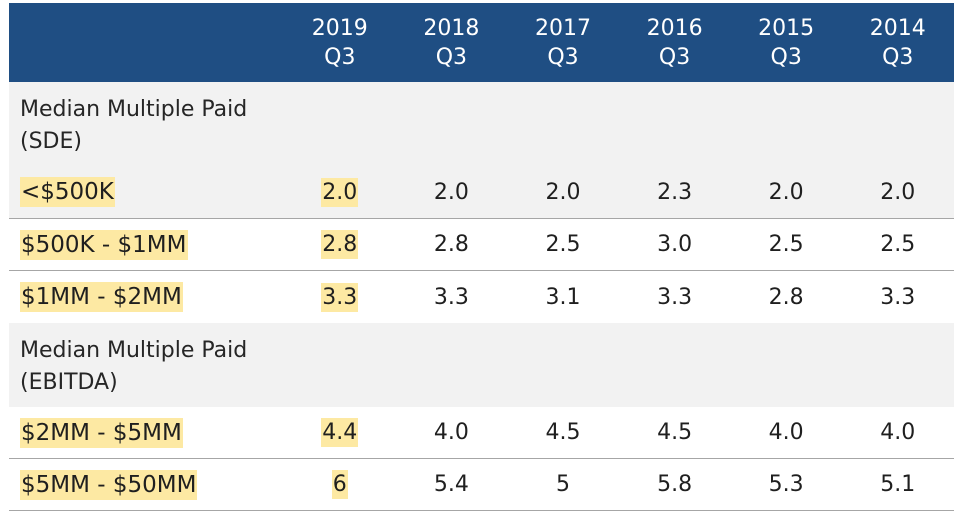 This screenshot has height=522, width=964. I want to click on value-cell-2019: 4.4, so click(340, 432).